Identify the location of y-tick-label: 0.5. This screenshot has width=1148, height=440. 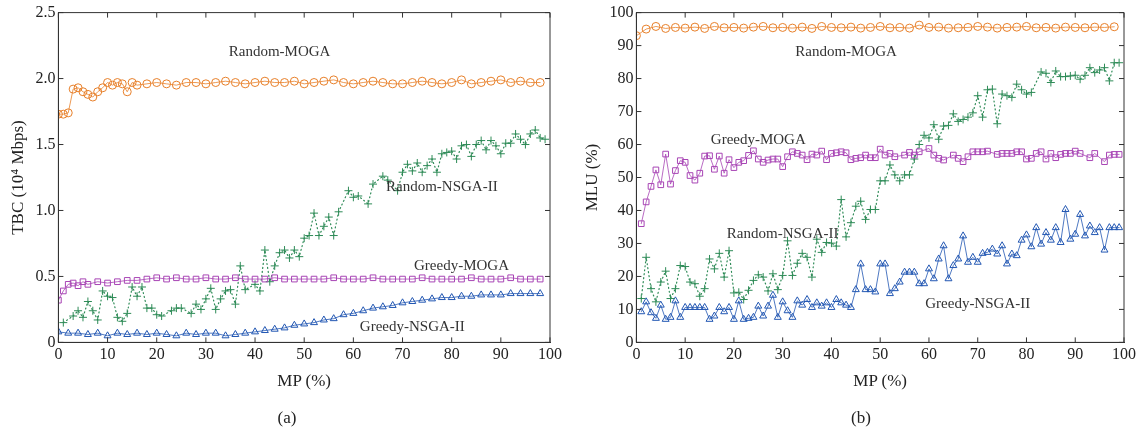
(45, 275).